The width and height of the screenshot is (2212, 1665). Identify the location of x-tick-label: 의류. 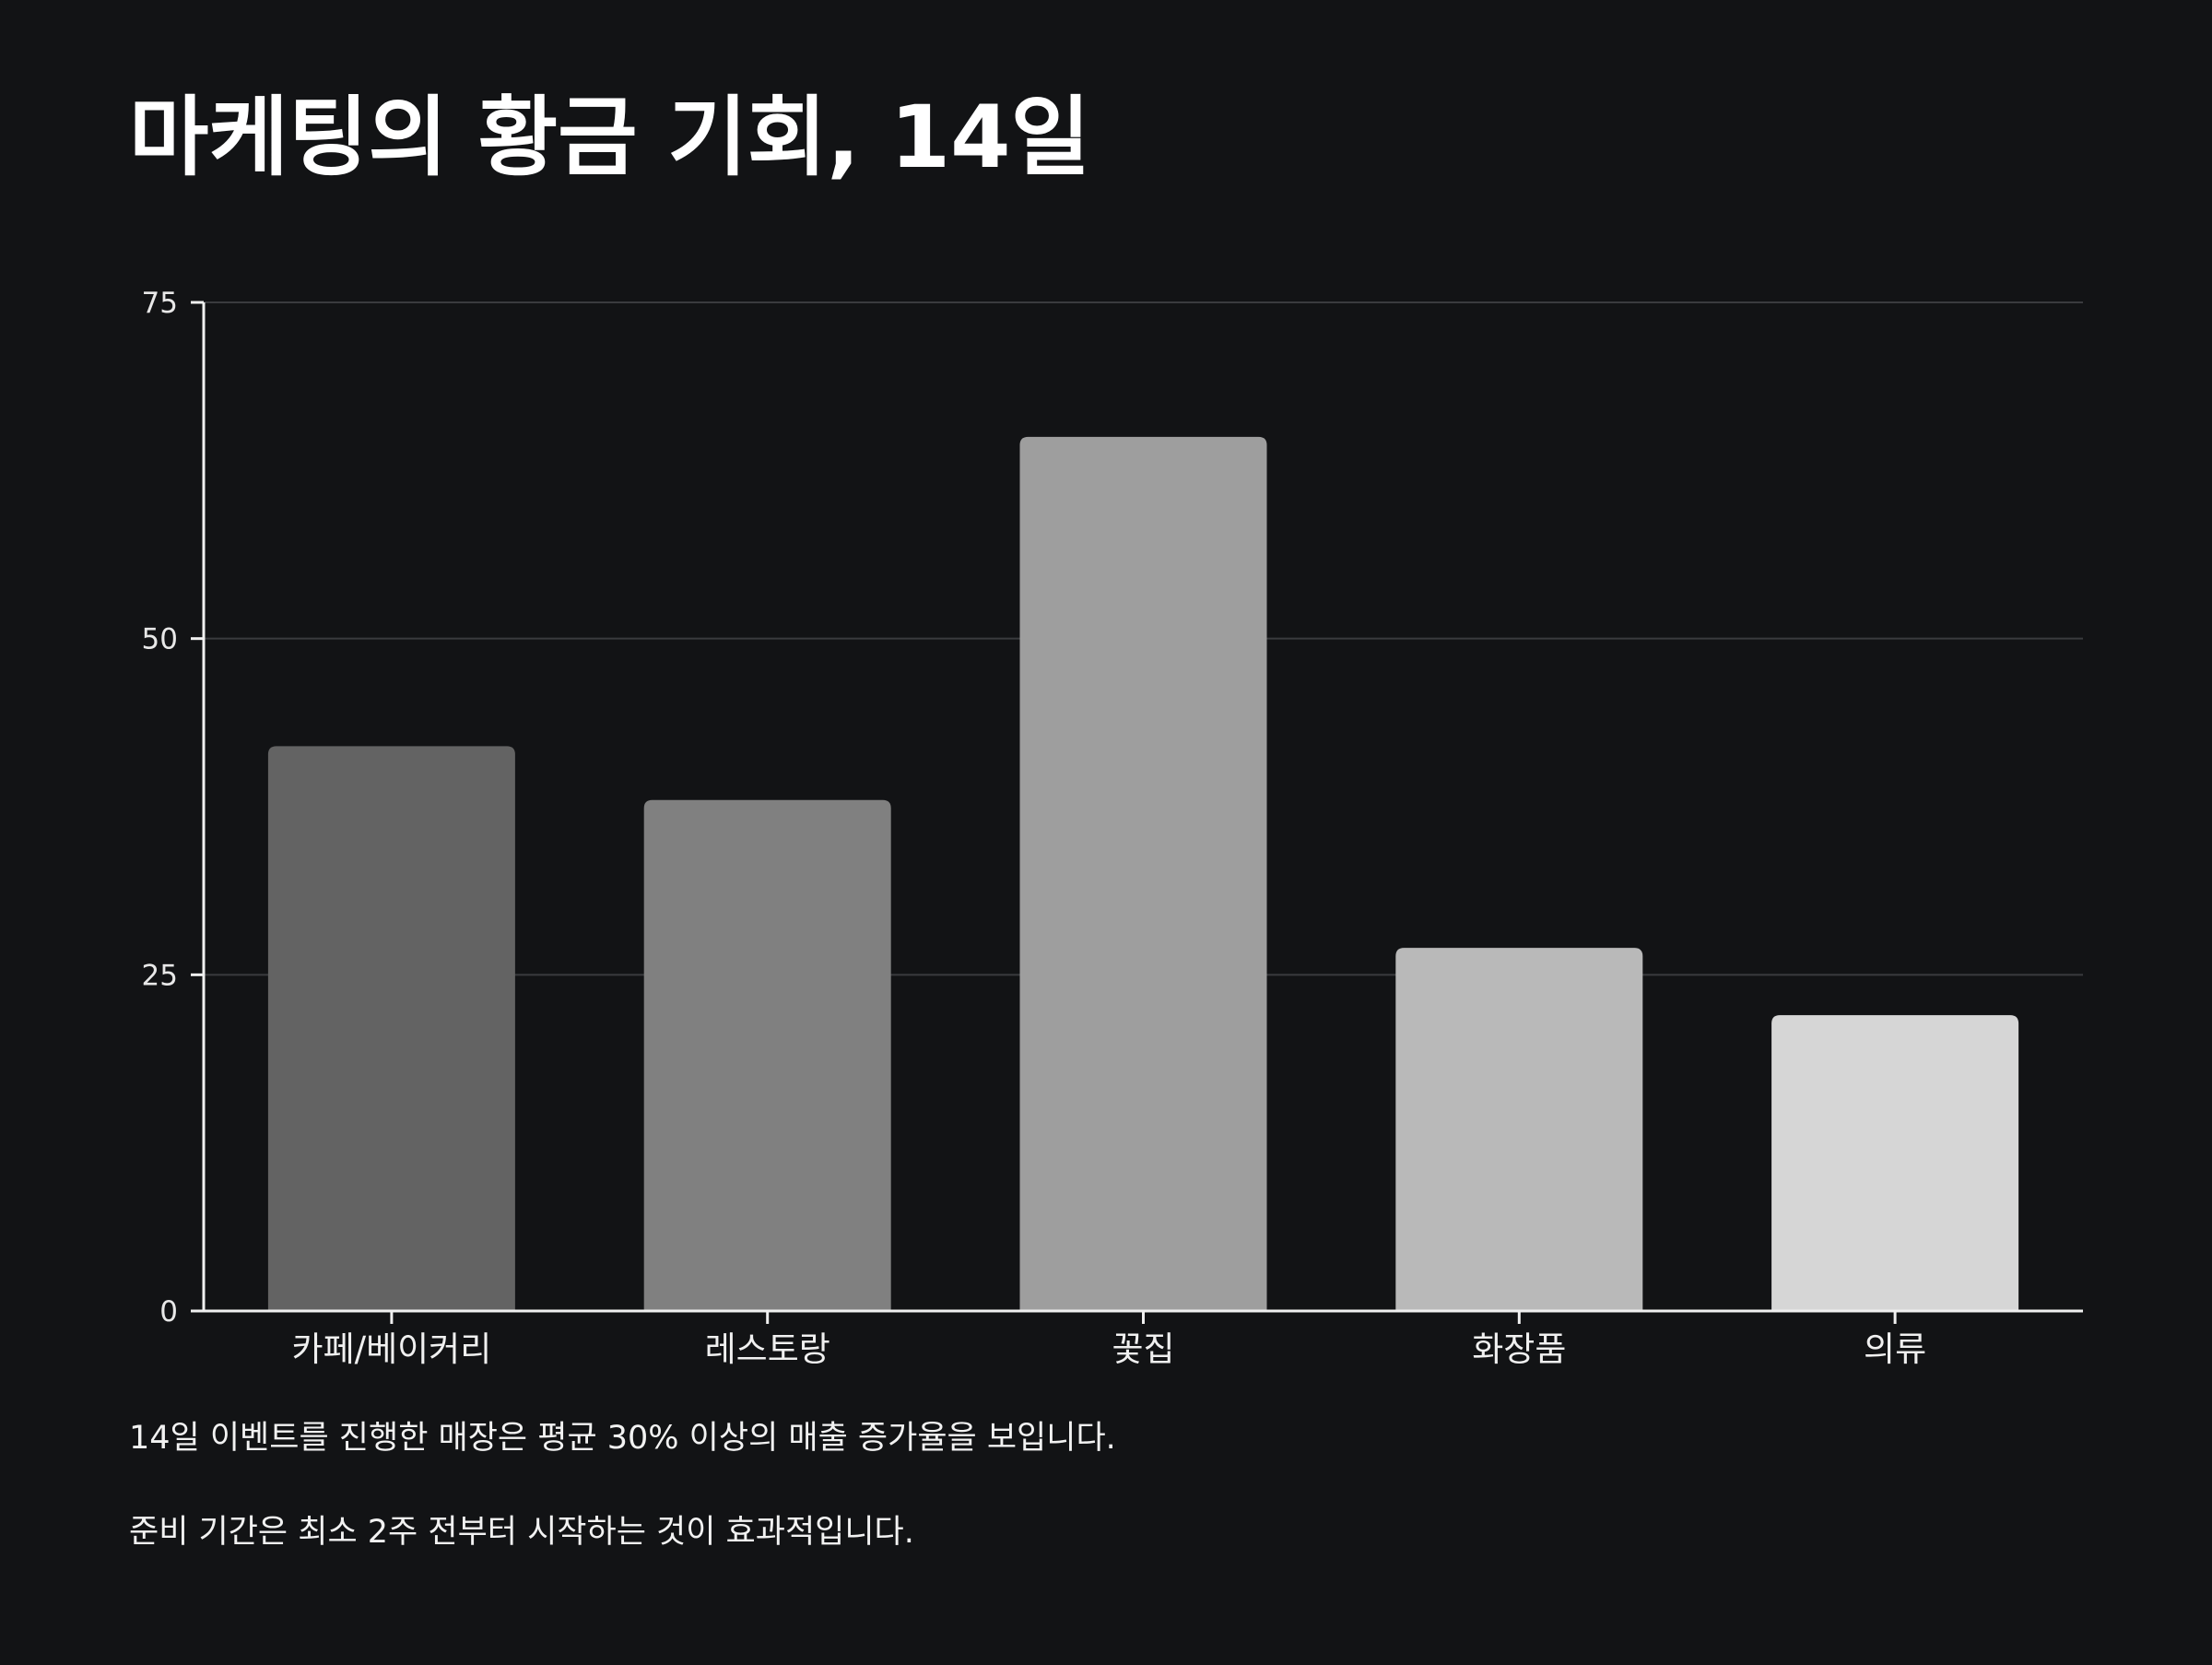
(1895, 1349).